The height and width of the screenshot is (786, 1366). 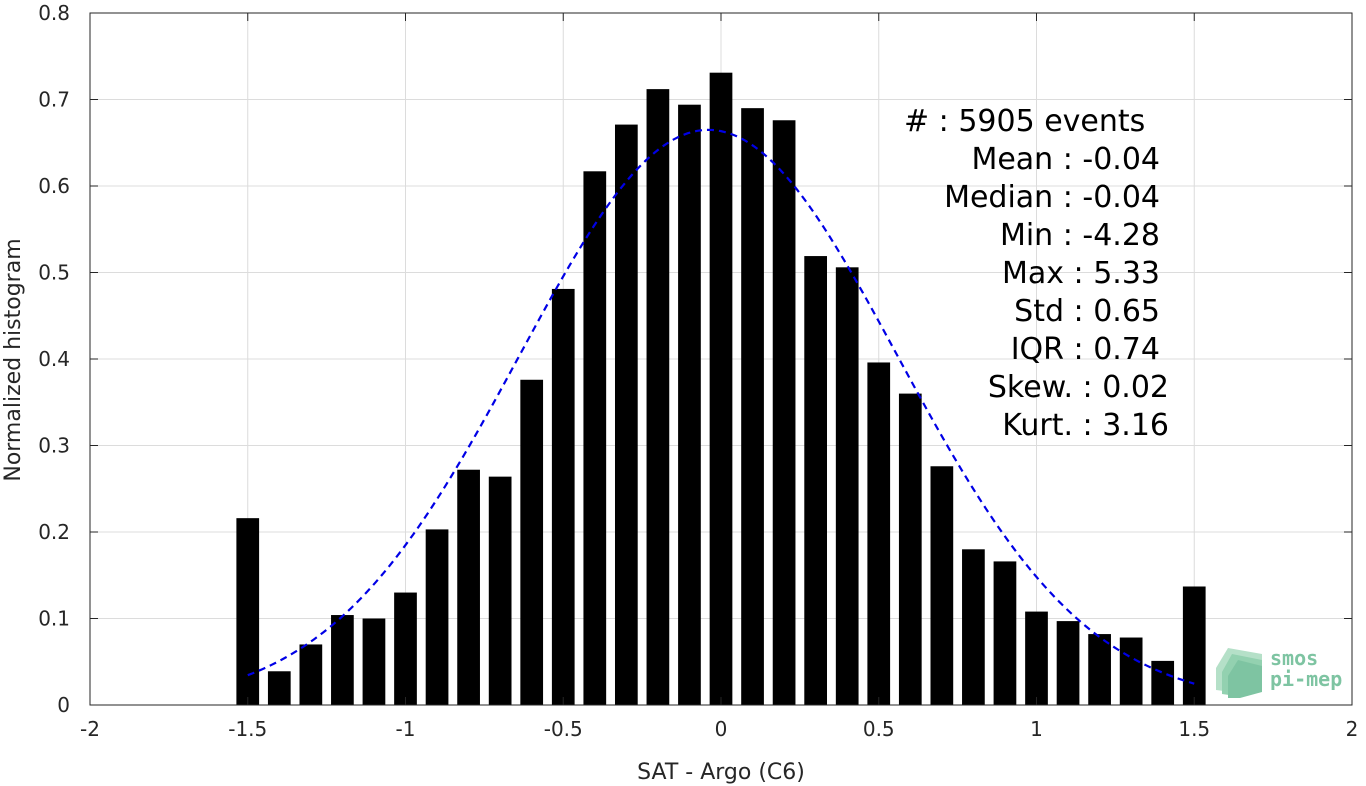 What do you see at coordinates (1085, 349) in the screenshot?
I see `stat-iqr: IQR : 0.74` at bounding box center [1085, 349].